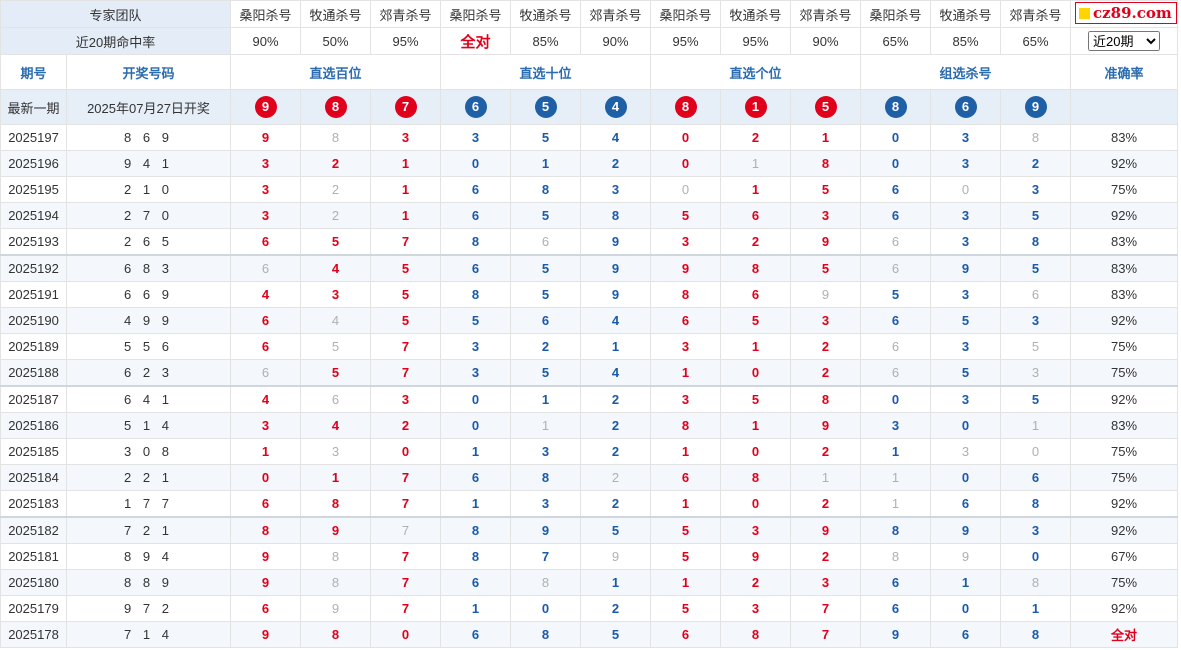  I want to click on table-row: 2025185 3 0 8 1 3 0 1 3 2 1 0 2 1 3 0 75%, so click(589, 451).